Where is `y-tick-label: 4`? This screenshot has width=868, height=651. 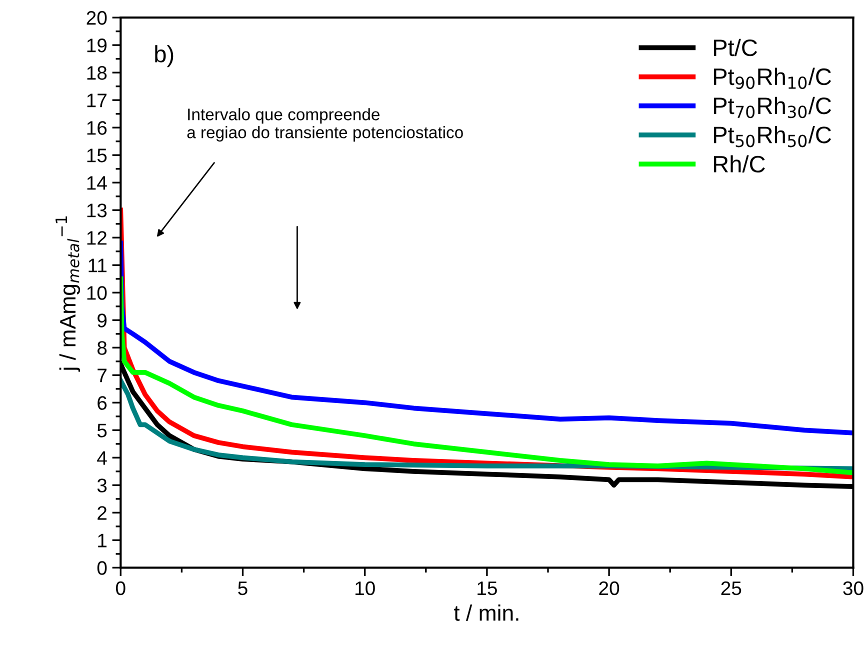
y-tick-label: 4 is located at coordinates (102, 458).